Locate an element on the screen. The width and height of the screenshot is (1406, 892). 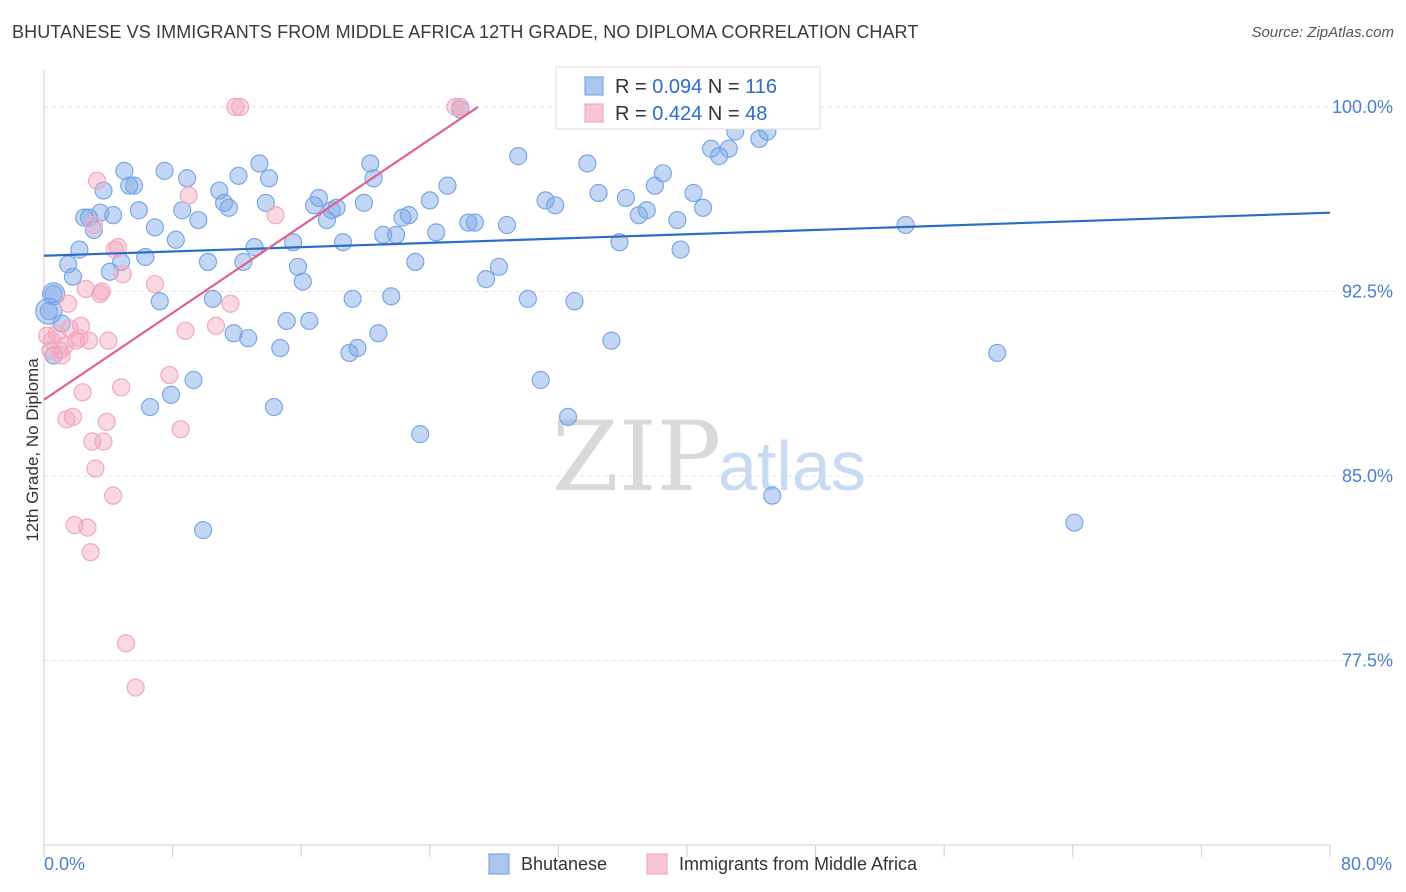
watermark-atlas: atlas is located at coordinates (792, 466).